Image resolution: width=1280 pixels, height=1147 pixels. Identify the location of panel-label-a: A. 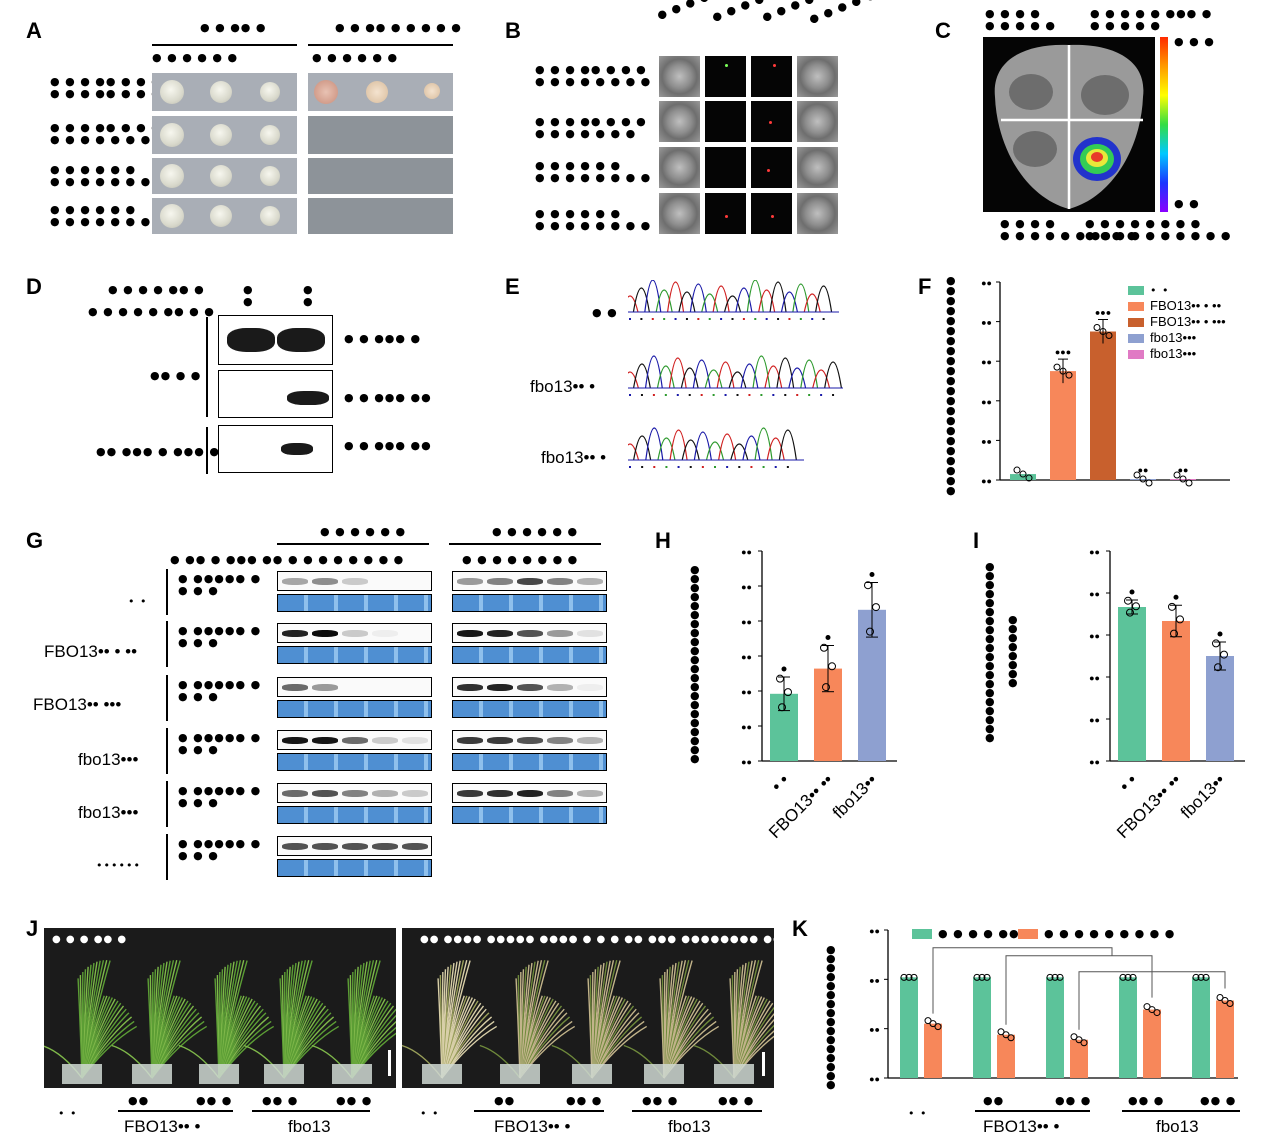
(34, 30).